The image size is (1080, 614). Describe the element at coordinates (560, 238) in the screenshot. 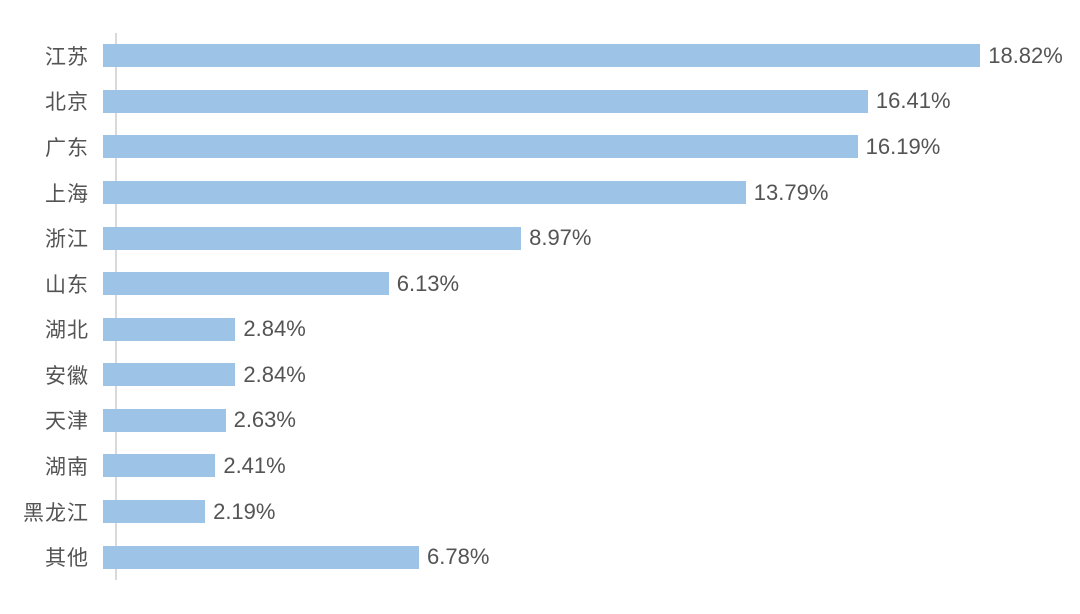

I see `value-label: 8.97%` at that location.